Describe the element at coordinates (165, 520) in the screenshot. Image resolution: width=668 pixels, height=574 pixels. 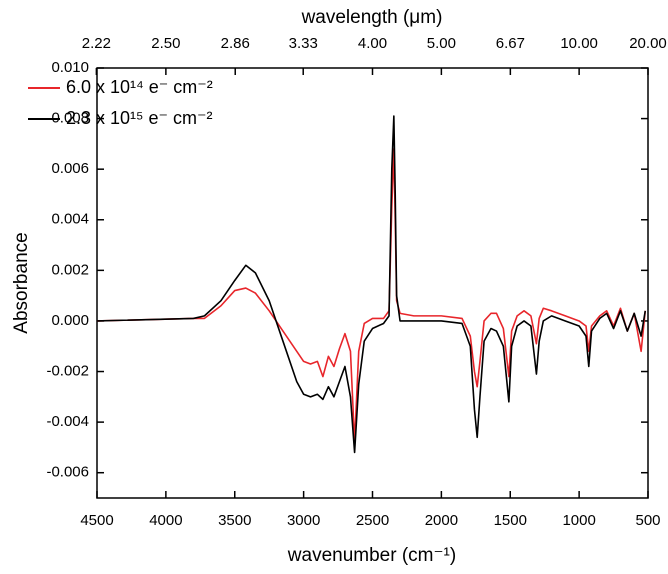
I see `x-tick-label: 4000` at that location.